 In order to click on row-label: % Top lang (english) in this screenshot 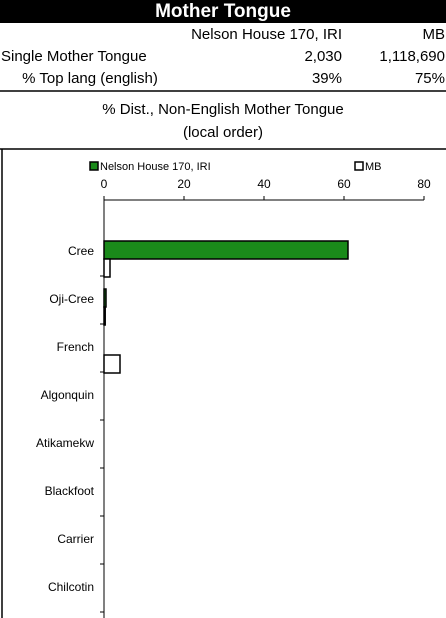, I will do `click(90, 78)`.